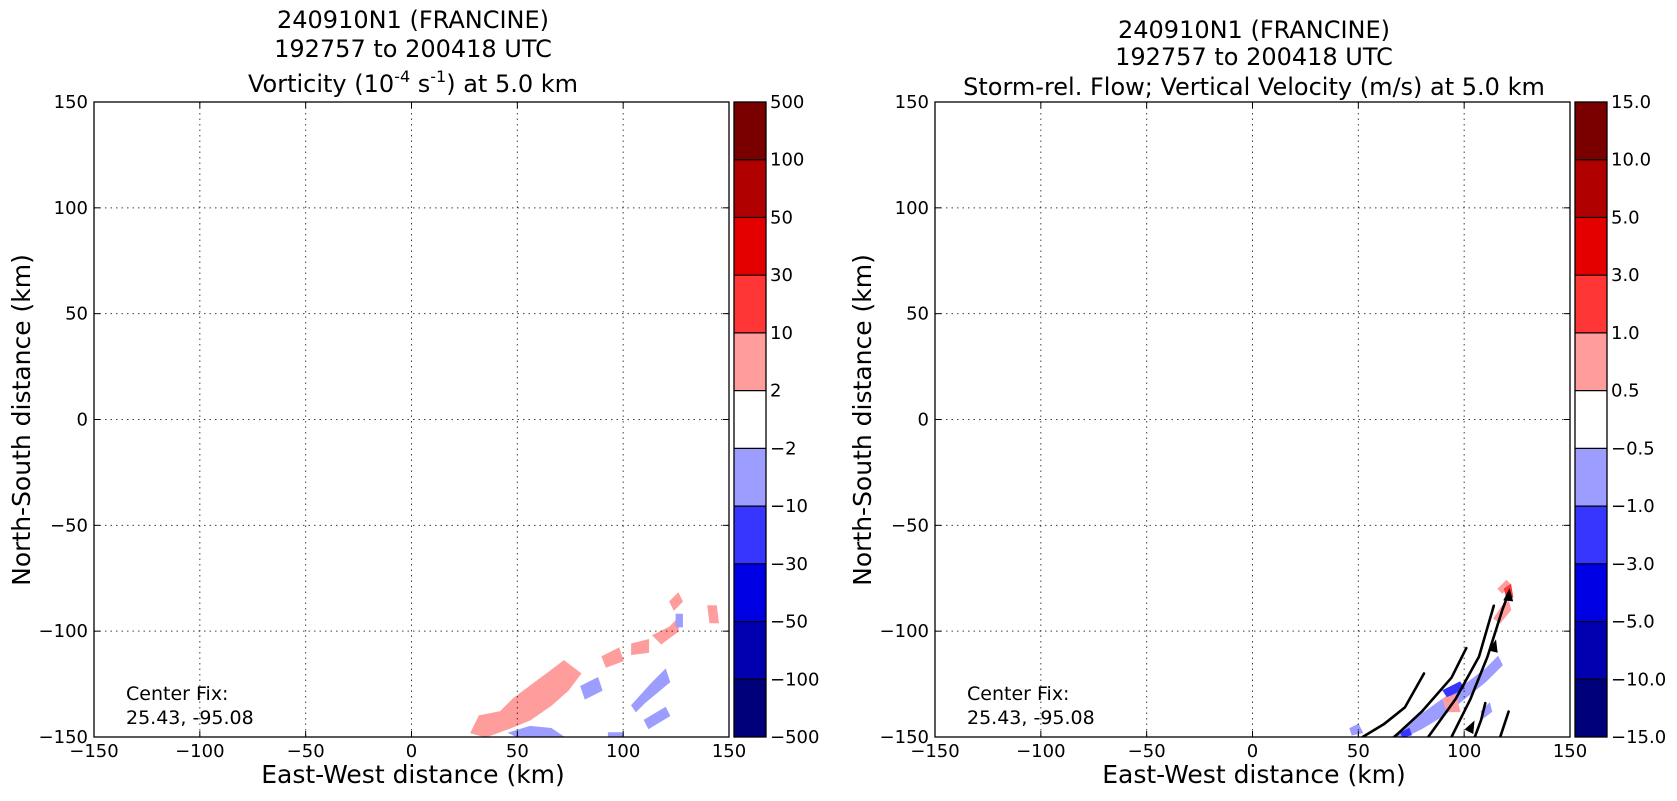 The width and height of the screenshot is (1677, 801). I want to click on colorbar-tick-label: 30, so click(781, 275).